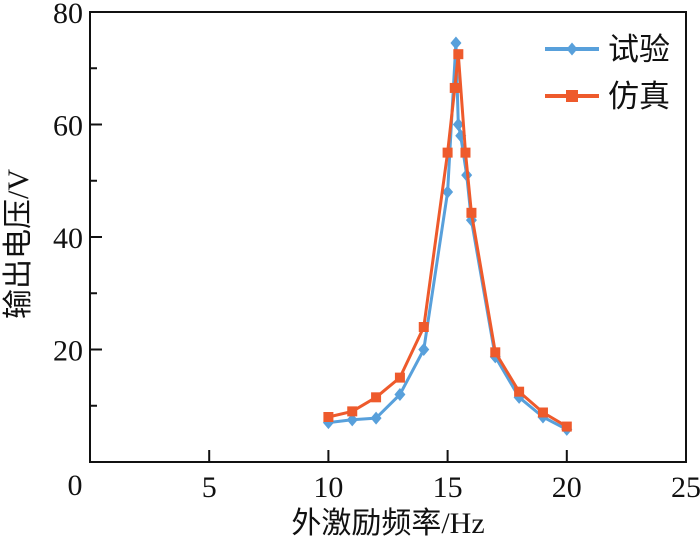 Image resolution: width=700 pixels, height=537 pixels. I want to click on x-tick-label: 25, so click(685, 487).